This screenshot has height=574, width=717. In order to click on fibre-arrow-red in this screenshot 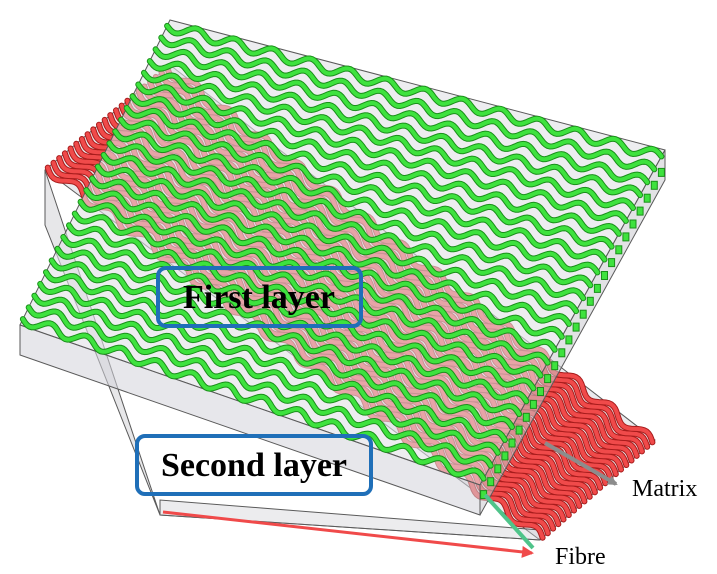, I will do `click(348, 534)`.